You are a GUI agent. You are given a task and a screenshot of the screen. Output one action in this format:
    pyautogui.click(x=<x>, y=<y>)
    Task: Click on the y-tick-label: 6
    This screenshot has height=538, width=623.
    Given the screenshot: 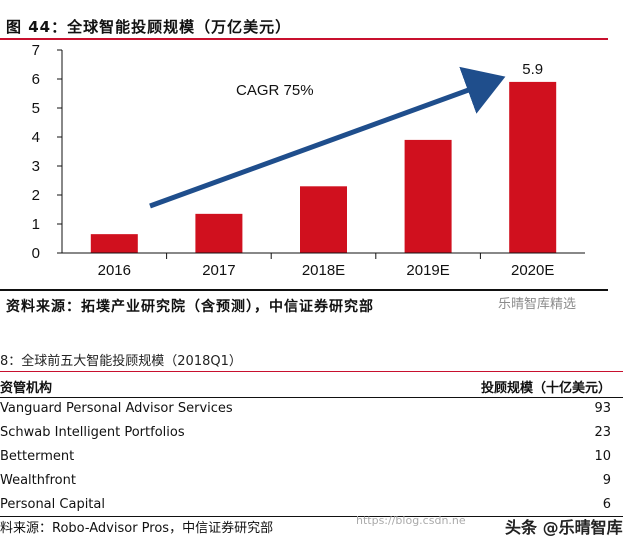 What is the action you would take?
    pyautogui.click(x=36, y=79)
    